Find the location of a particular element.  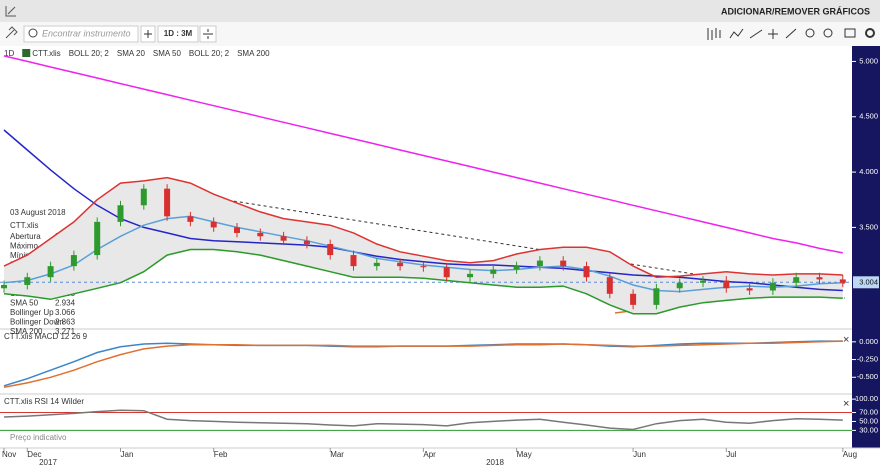

panel-title: CTT.xlis MACD 12 26 9 is located at coordinates (46, 336).